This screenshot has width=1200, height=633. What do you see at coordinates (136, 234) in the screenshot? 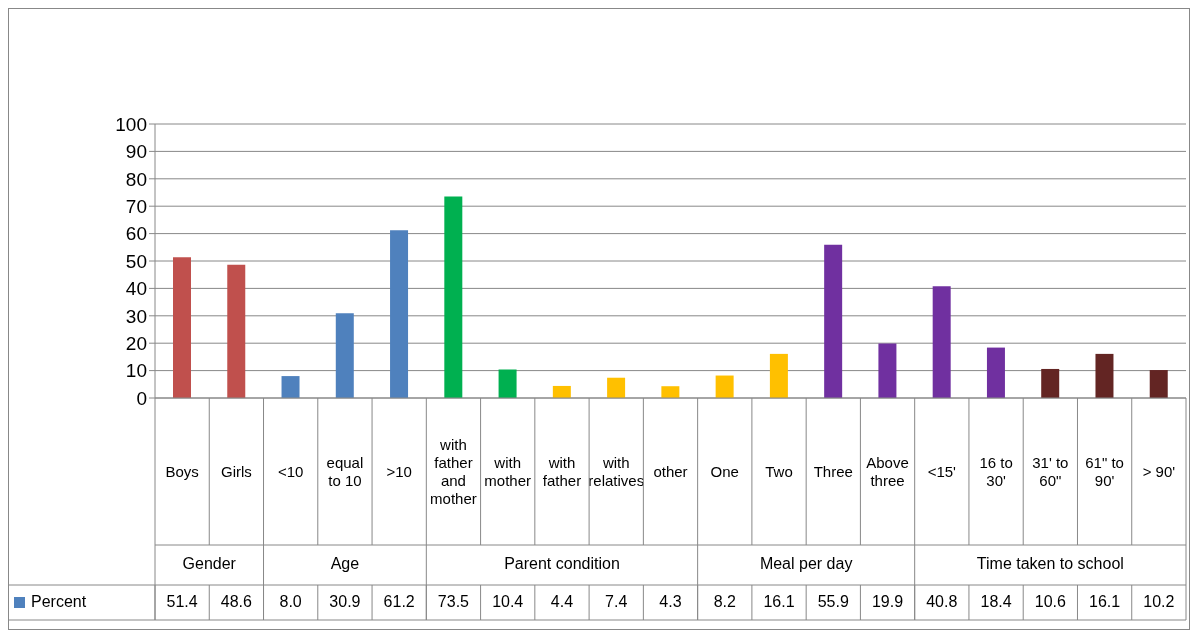
I see `y-tick-label: 60` at bounding box center [136, 234].